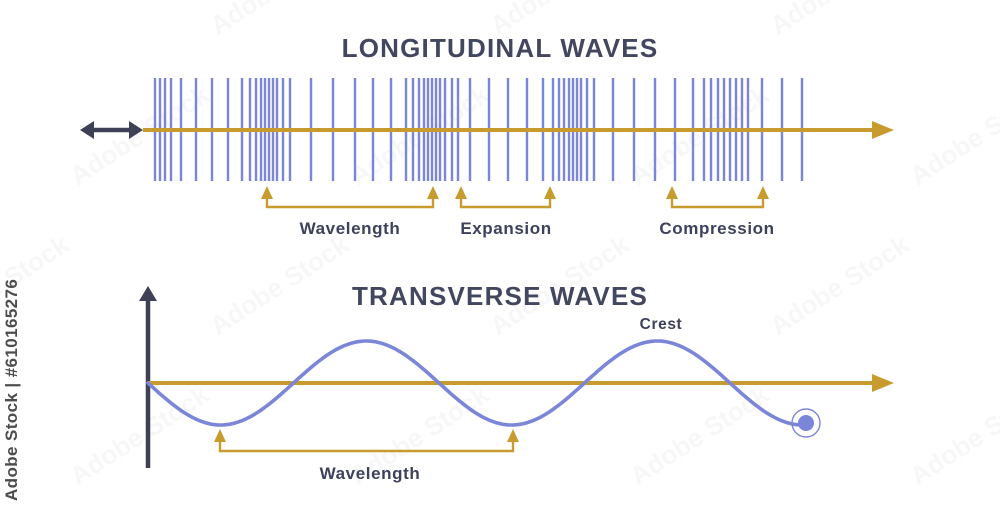 The image size is (1000, 524). I want to click on longitudinal-waves-title: LONGITUDINAL WAVES, so click(500, 48).